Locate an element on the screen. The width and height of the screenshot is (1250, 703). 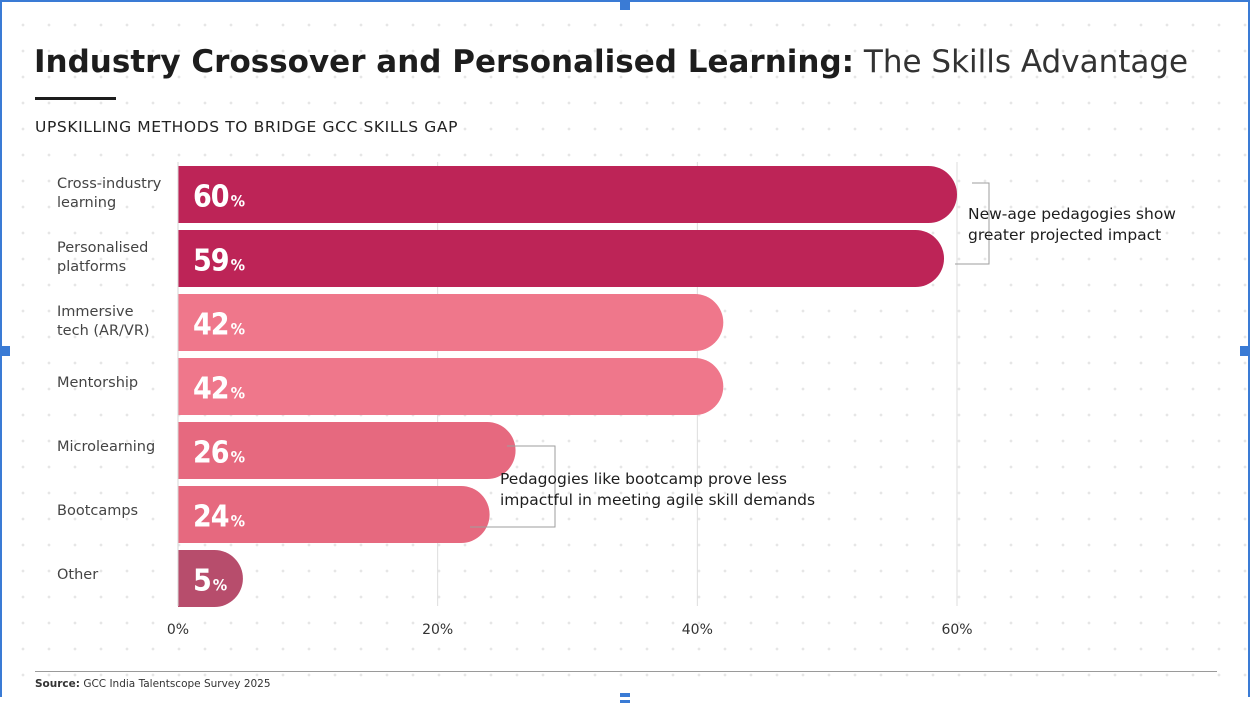
selection-handle-top is located at coordinates (625, 5).